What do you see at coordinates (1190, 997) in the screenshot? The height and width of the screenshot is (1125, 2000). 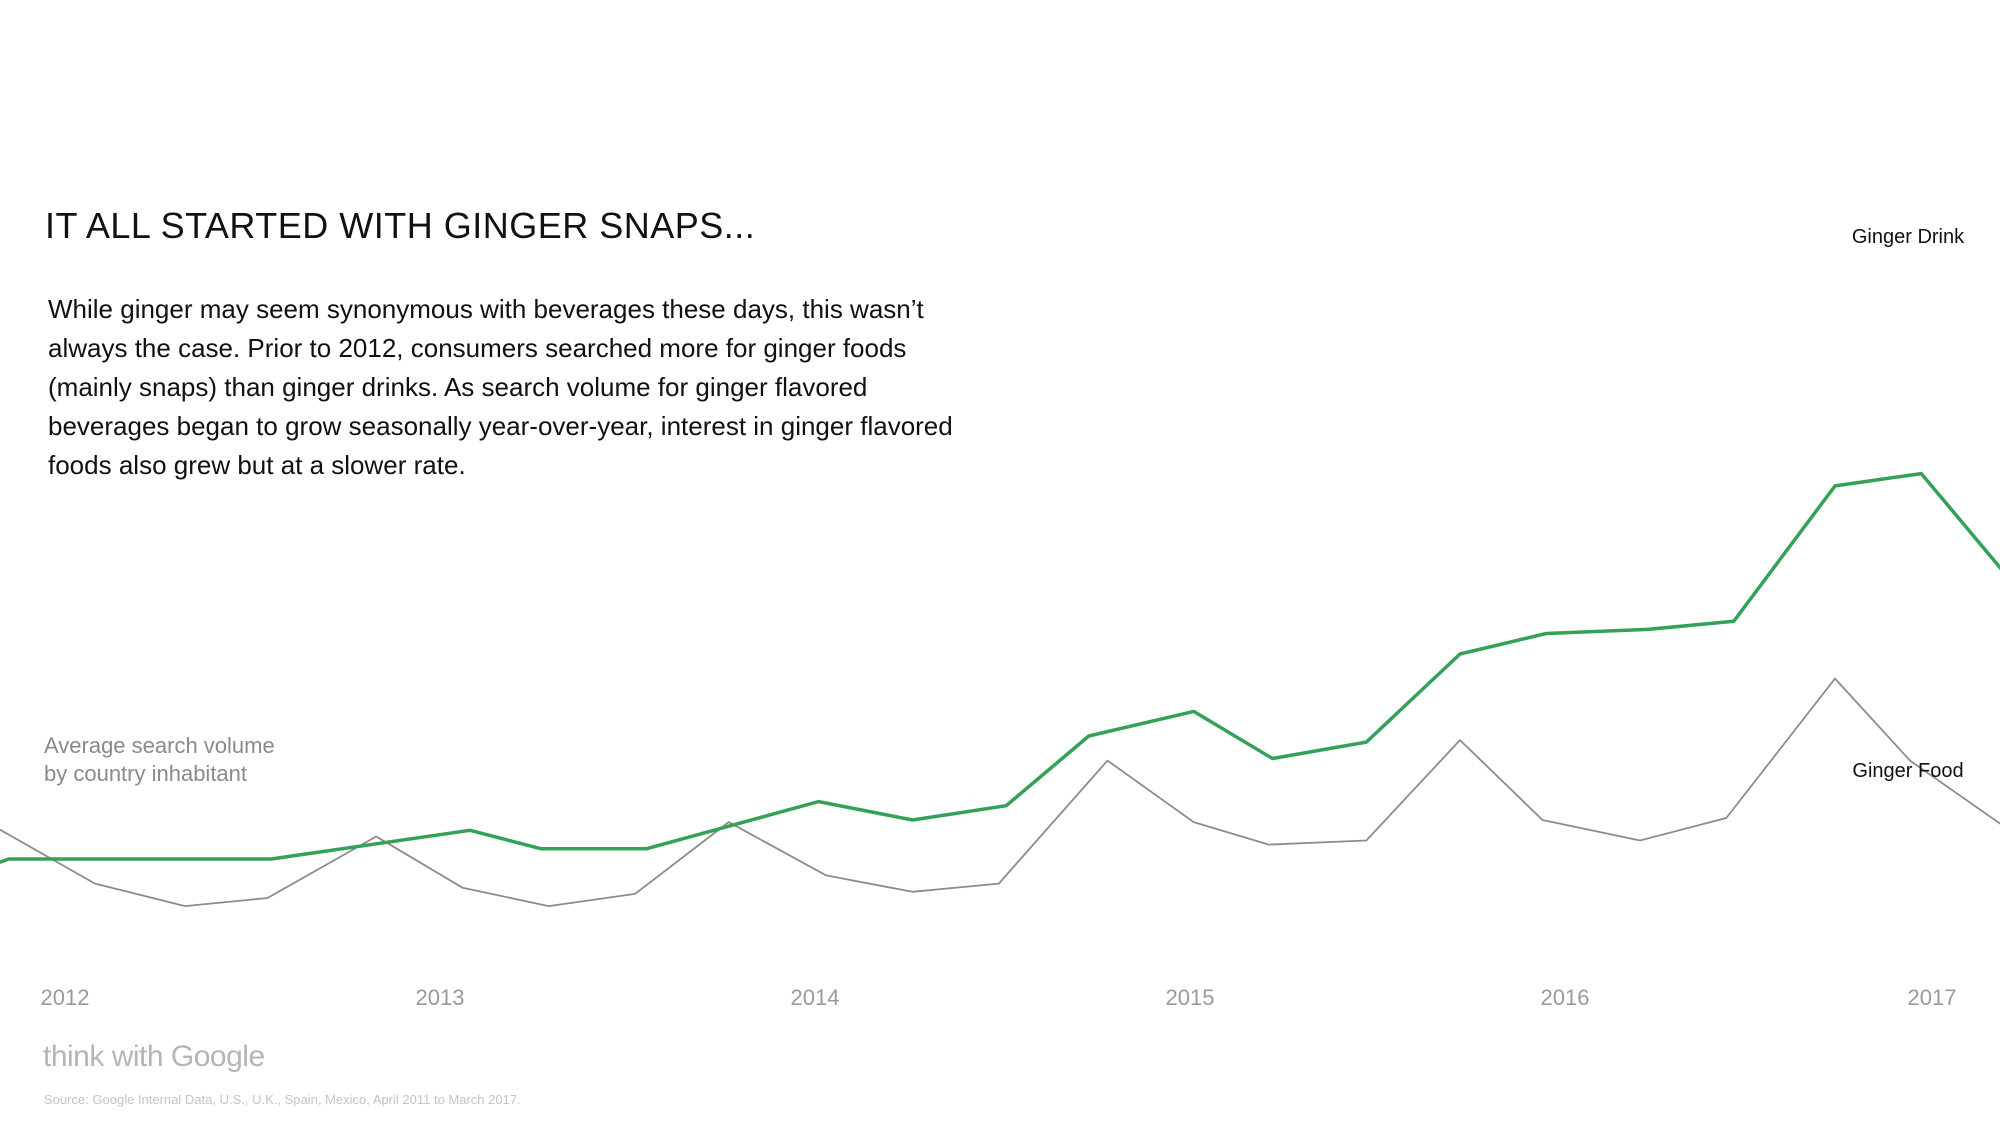 I see `x-tick-label-2015: 2015` at bounding box center [1190, 997].